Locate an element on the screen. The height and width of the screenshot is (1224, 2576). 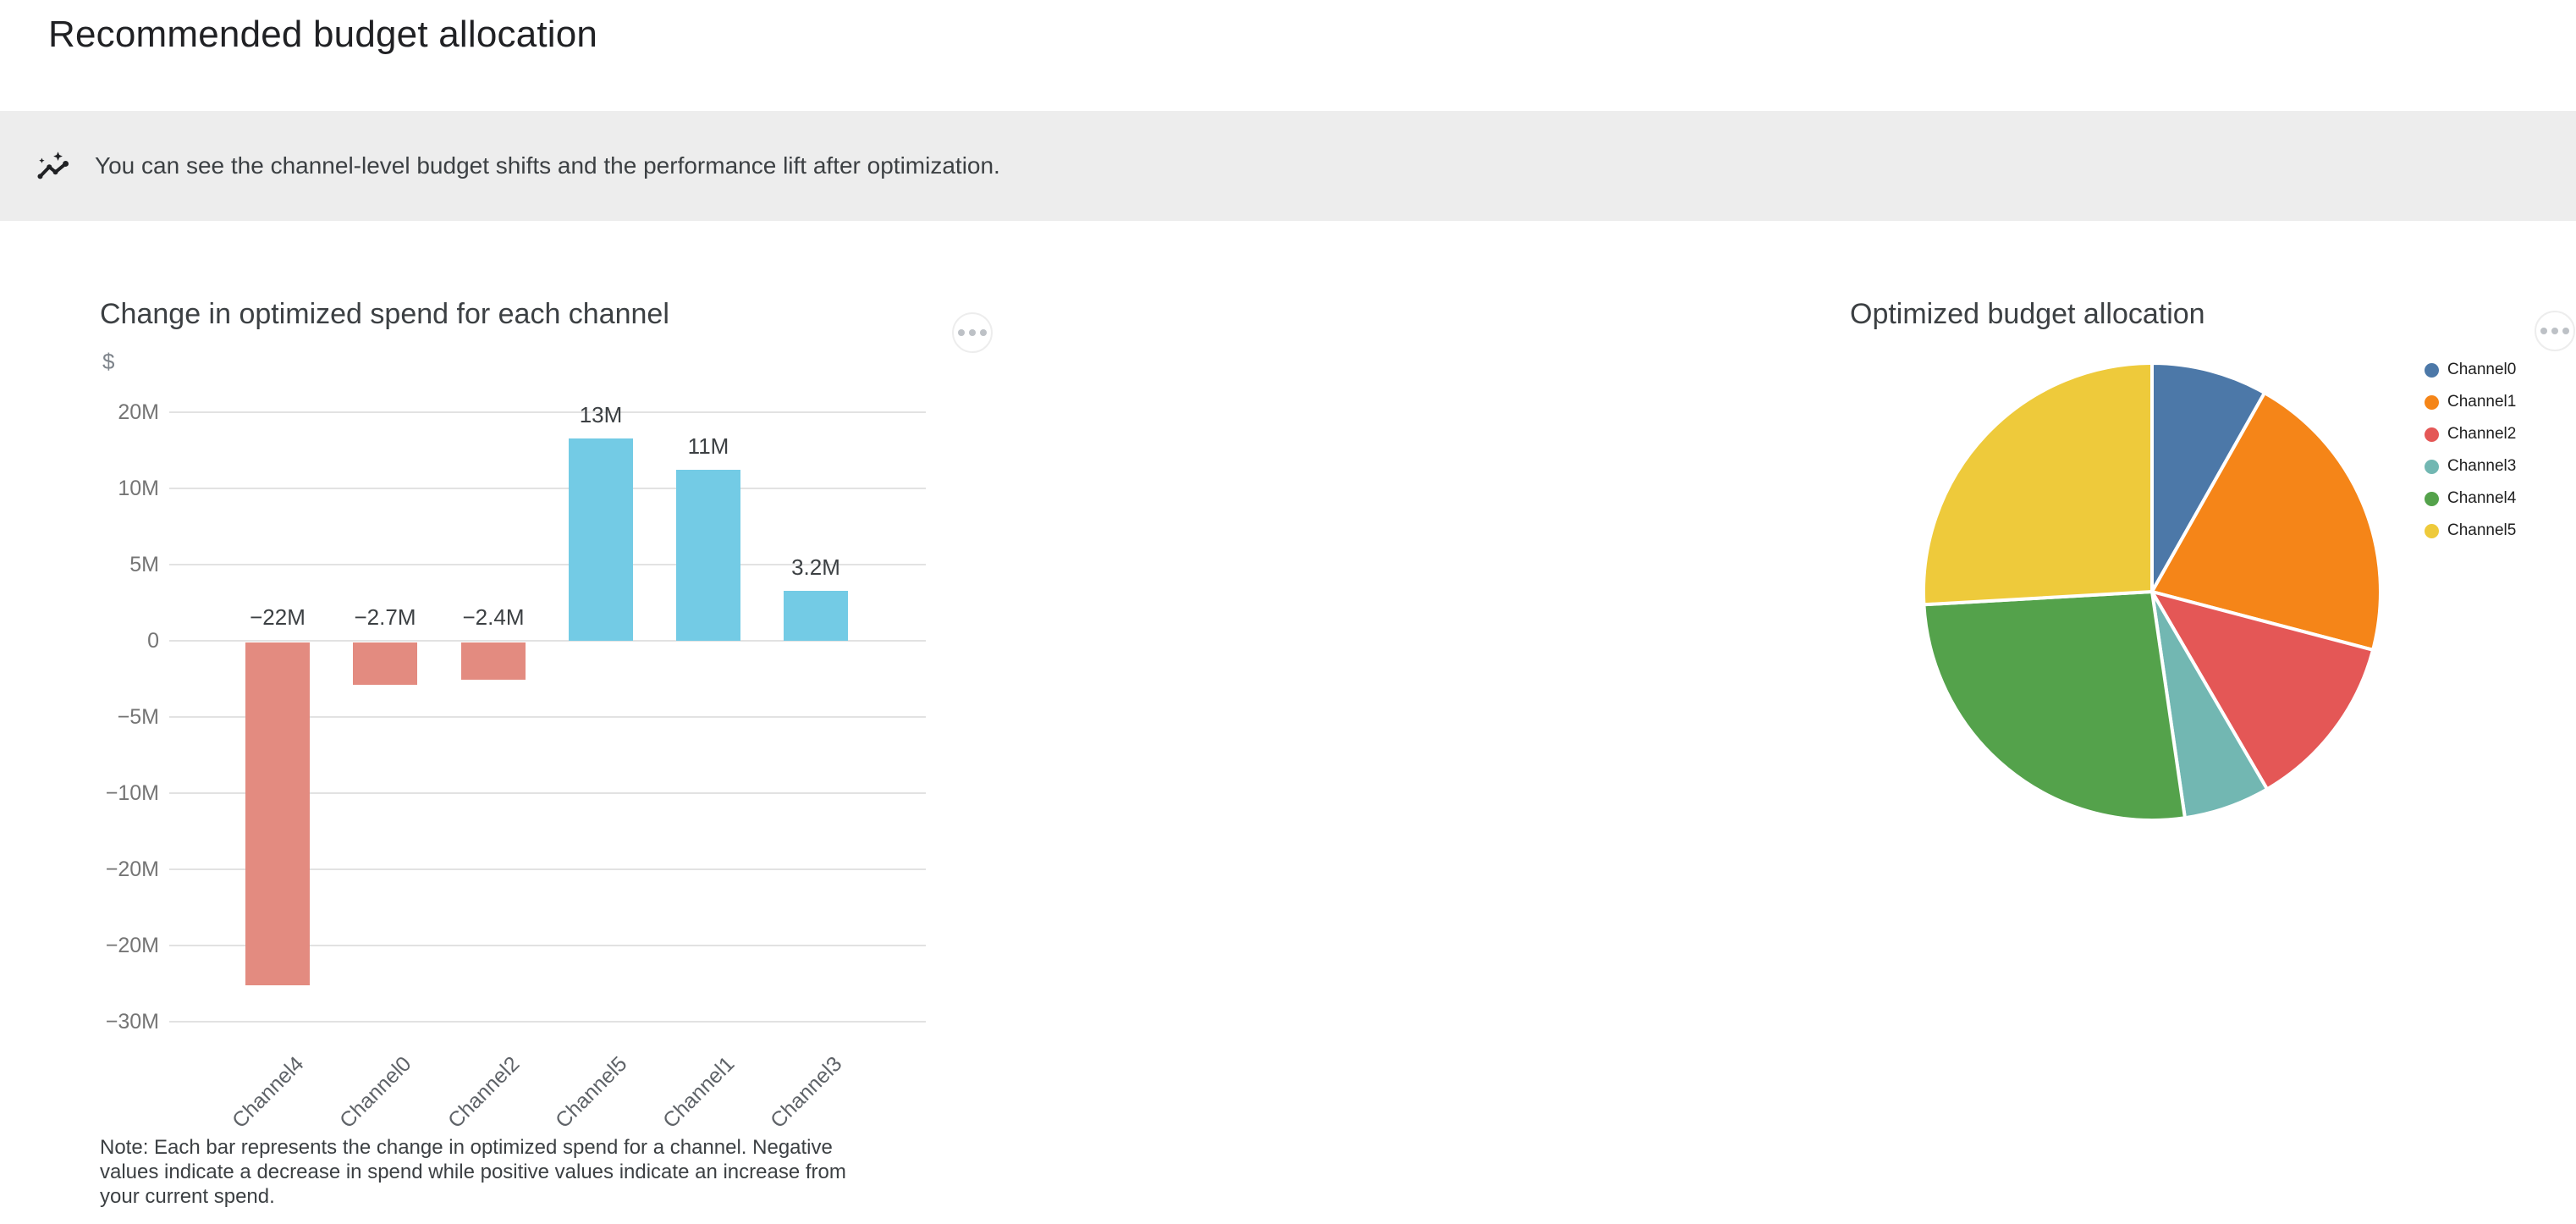
pie-slice-Channel0 is located at coordinates (2208, 477).